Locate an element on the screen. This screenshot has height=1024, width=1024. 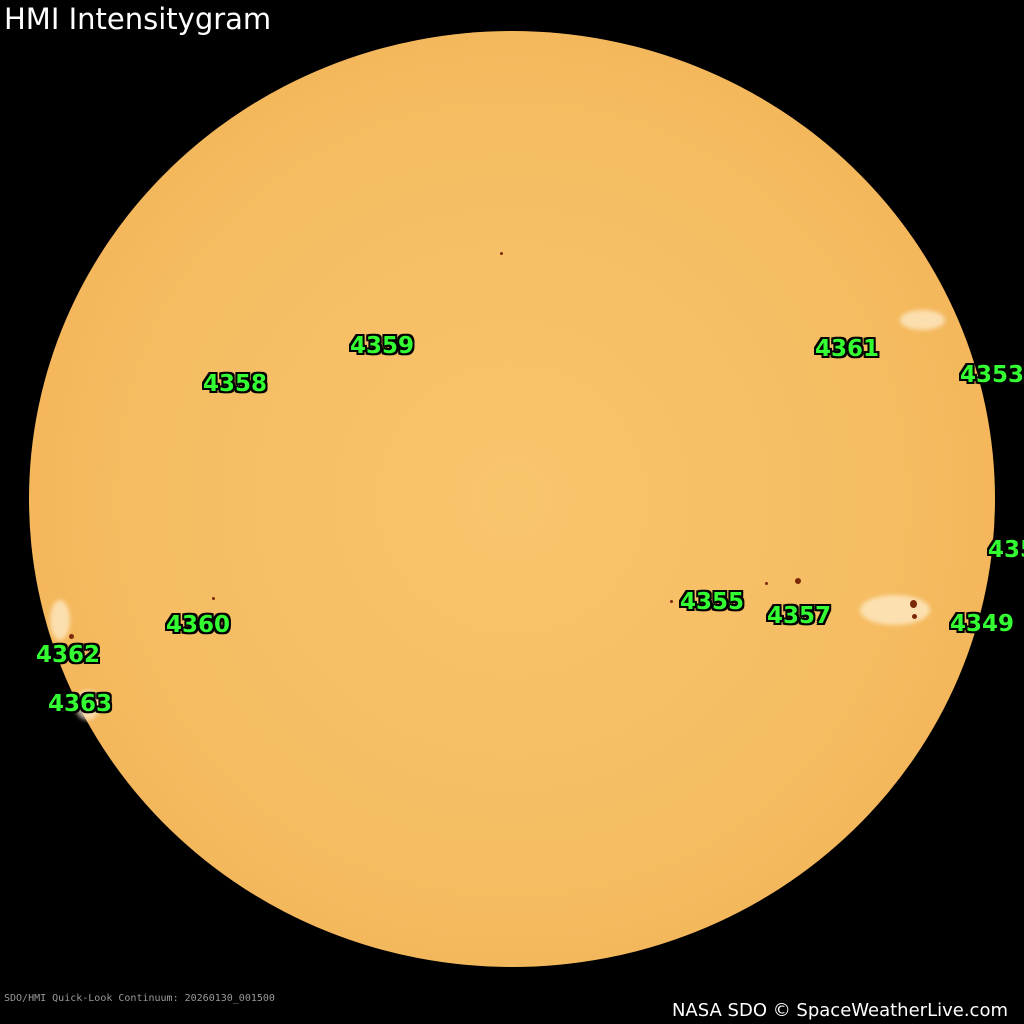
image-credit: NASA SDO © SpaceWeatherLive.com is located at coordinates (839, 1010).